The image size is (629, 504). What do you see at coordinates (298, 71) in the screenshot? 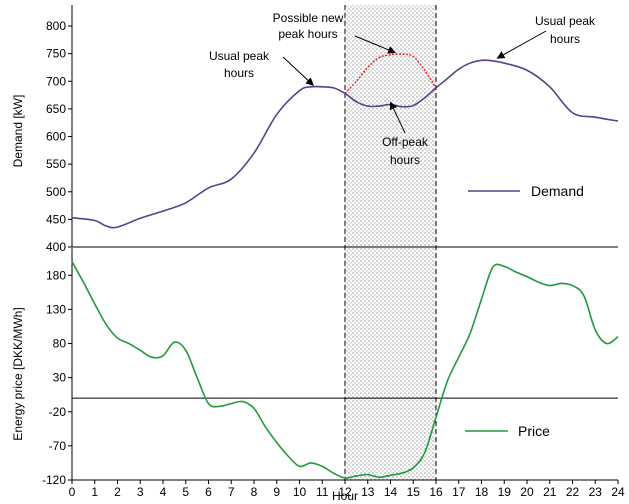
I see `annotation-usual-peak-left-arrow` at bounding box center [298, 71].